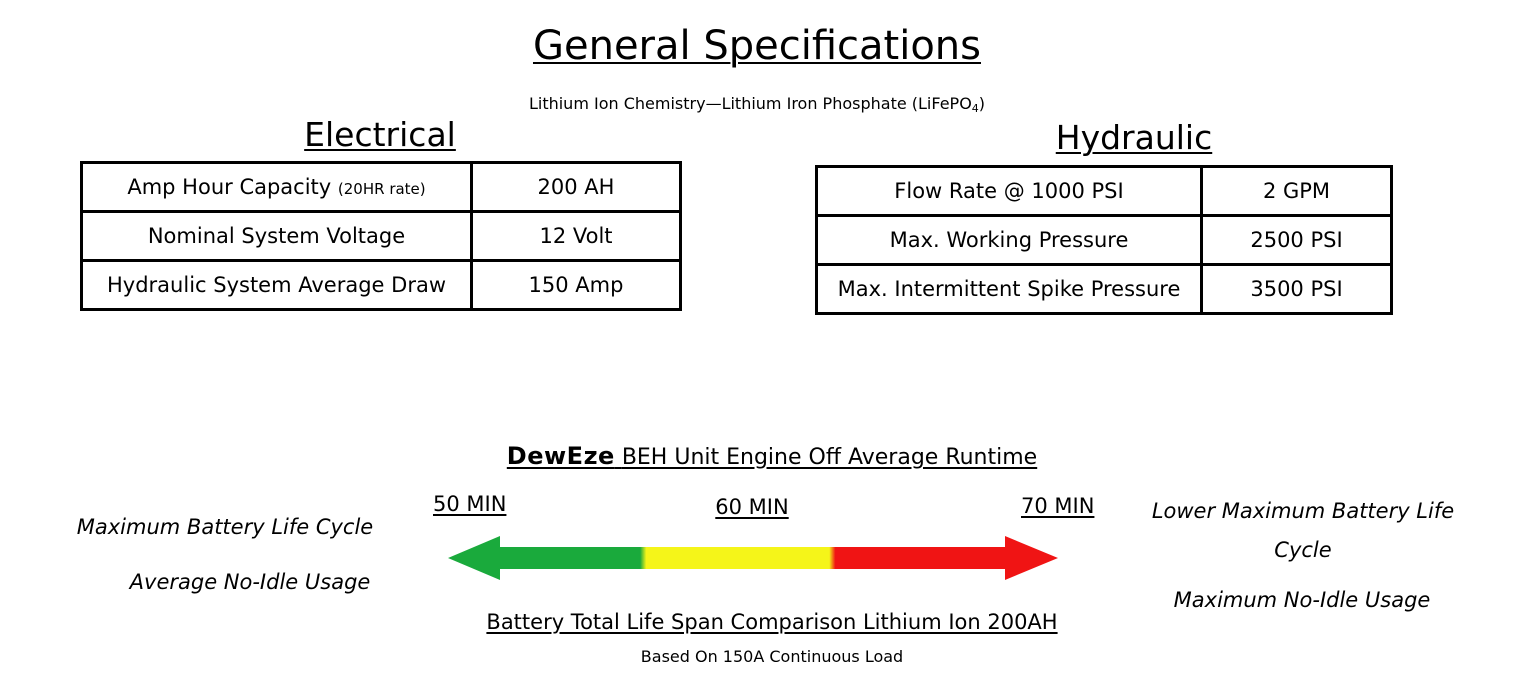 Image resolution: width=1514 pixels, height=674 pixels. Describe the element at coordinates (1303, 530) in the screenshot. I see `right-note-1: Lower Maximum Battery Life Cycle` at that location.